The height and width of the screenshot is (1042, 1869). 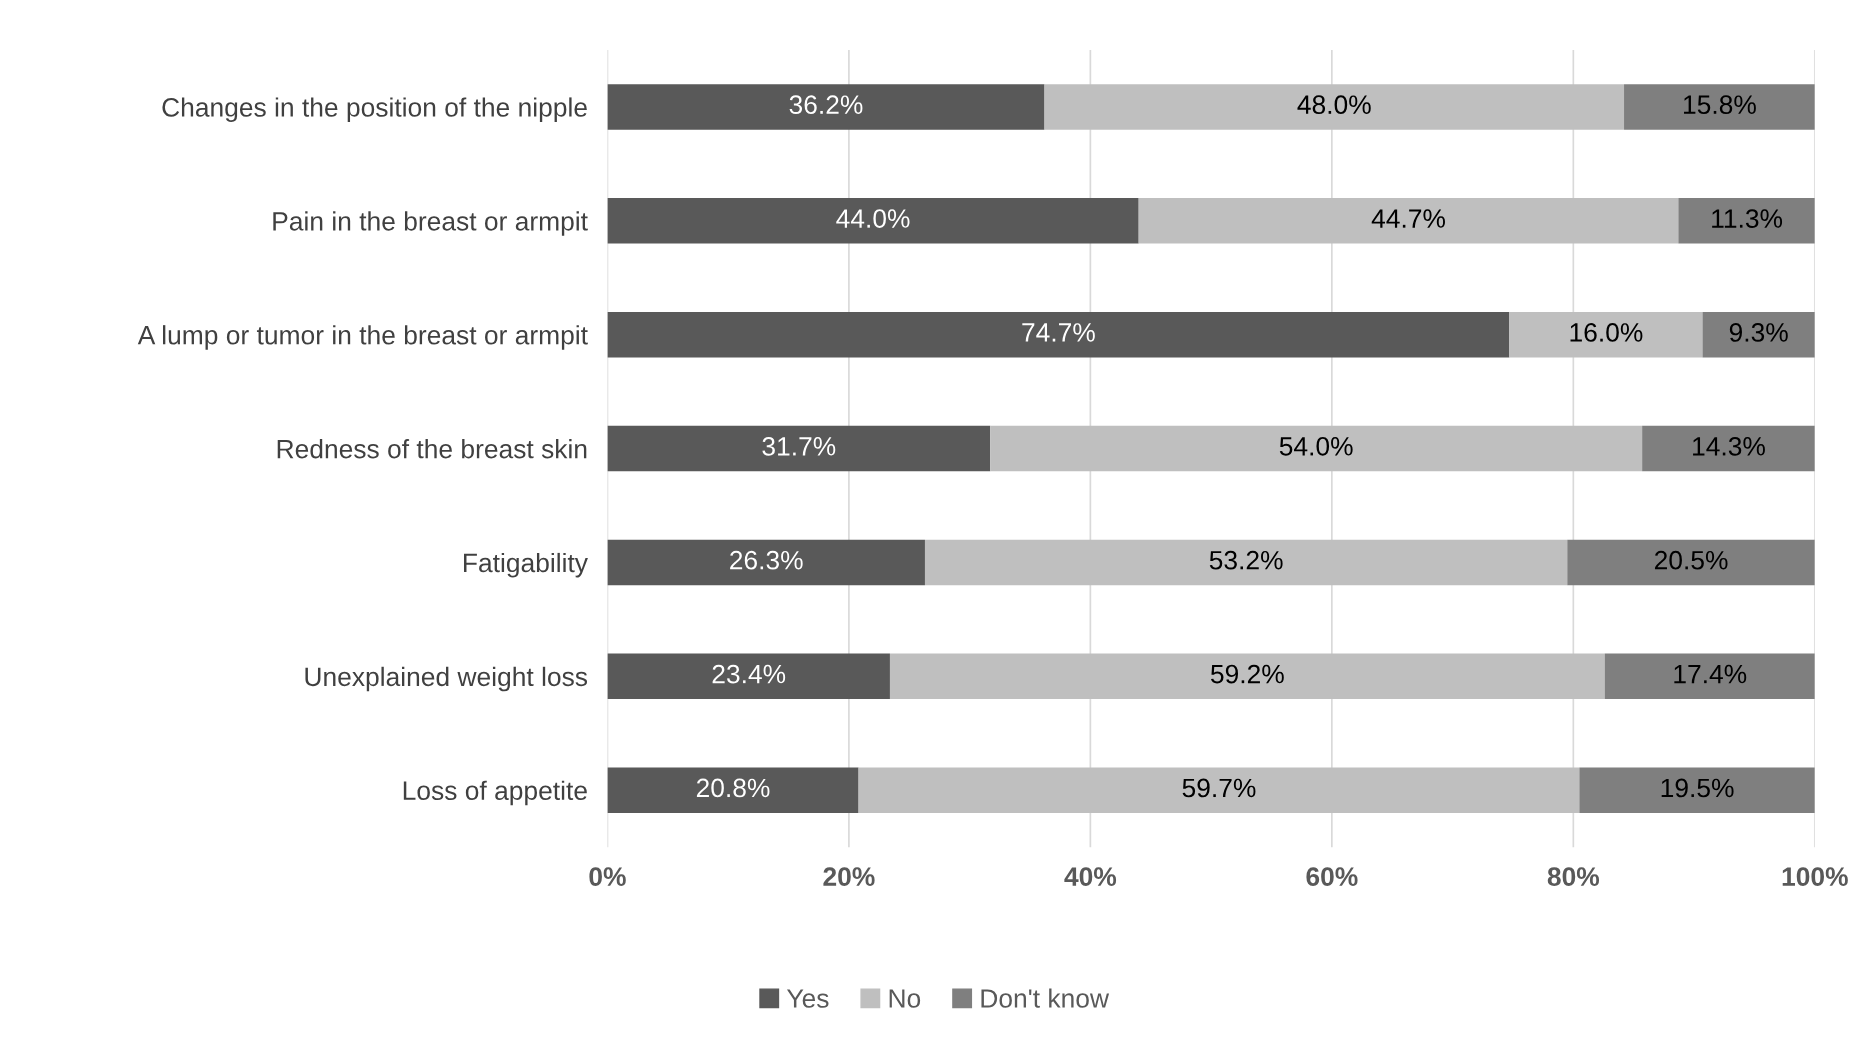 What do you see at coordinates (905, 998) in the screenshot?
I see `legend-label: No` at bounding box center [905, 998].